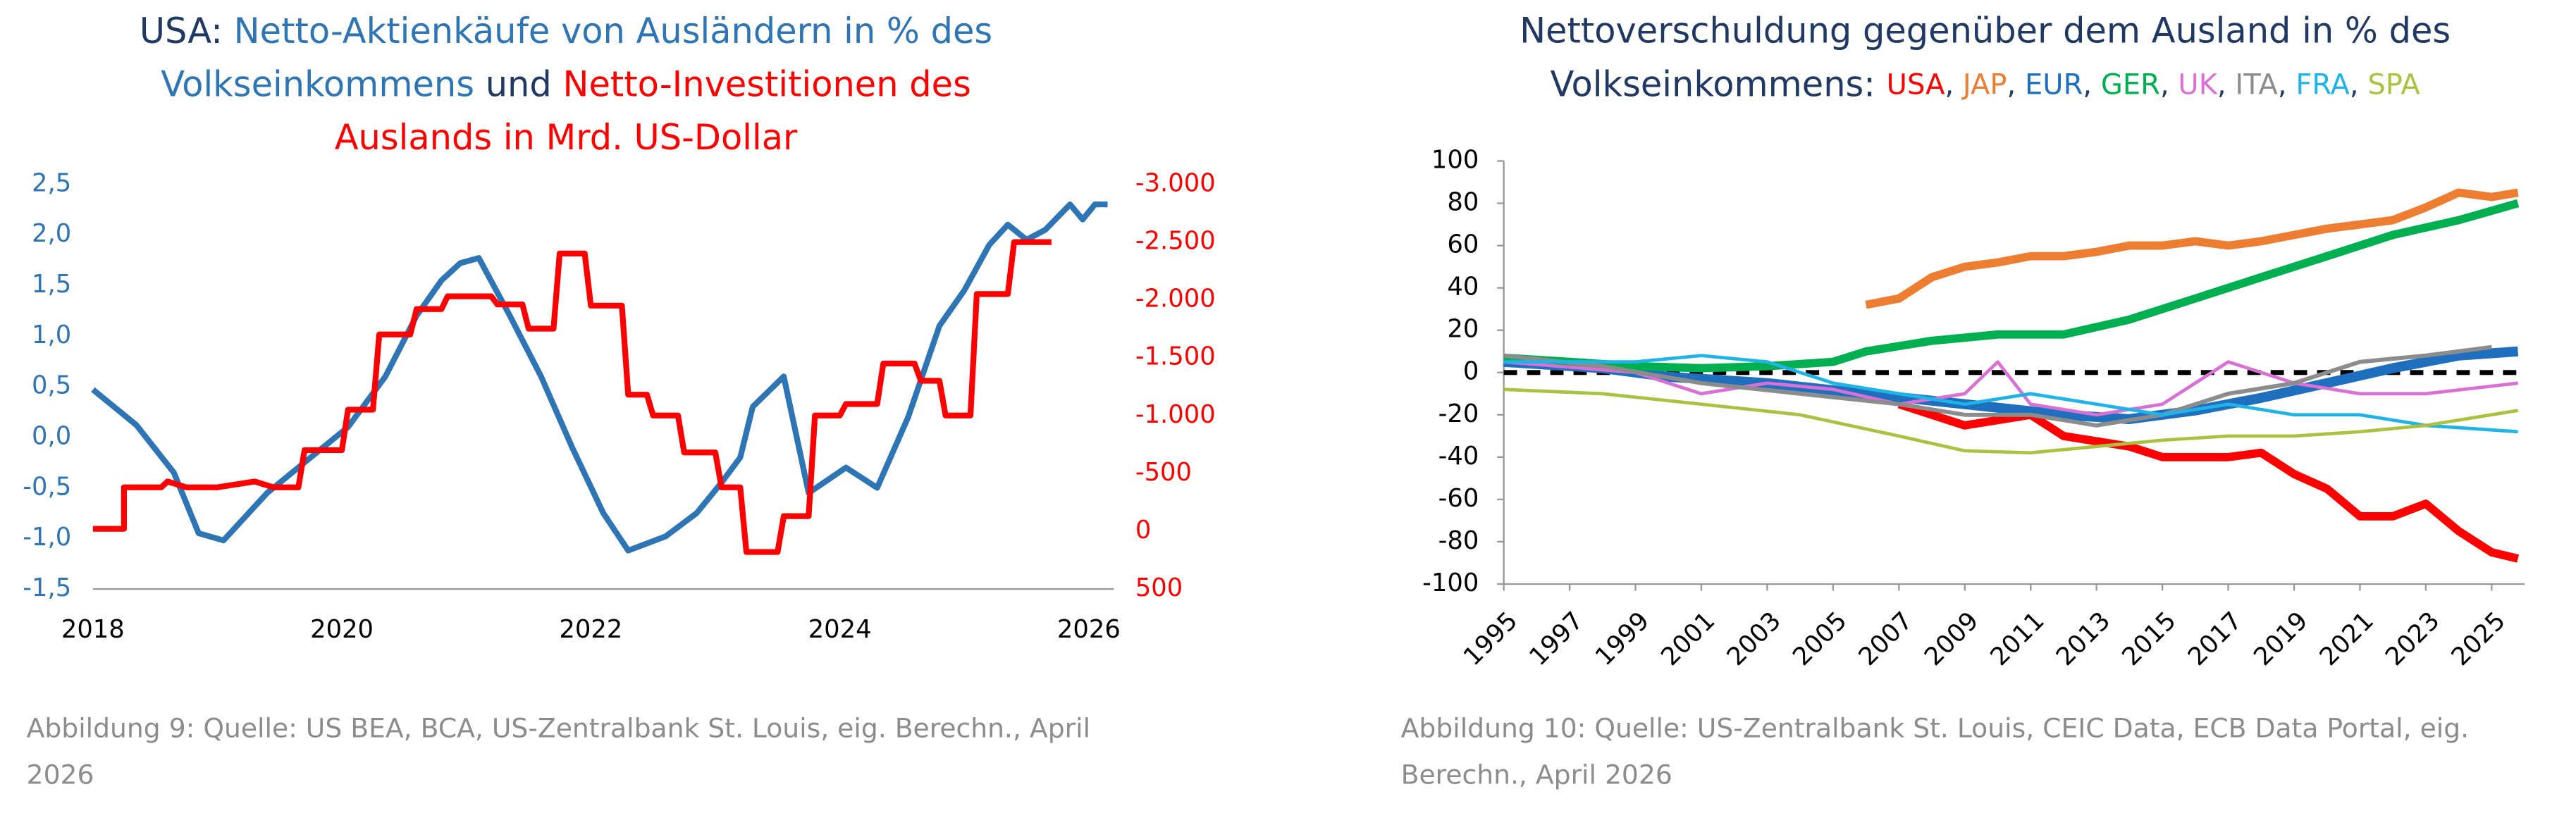  I want to click on x-tick-label: 2017, so click(2215, 640).